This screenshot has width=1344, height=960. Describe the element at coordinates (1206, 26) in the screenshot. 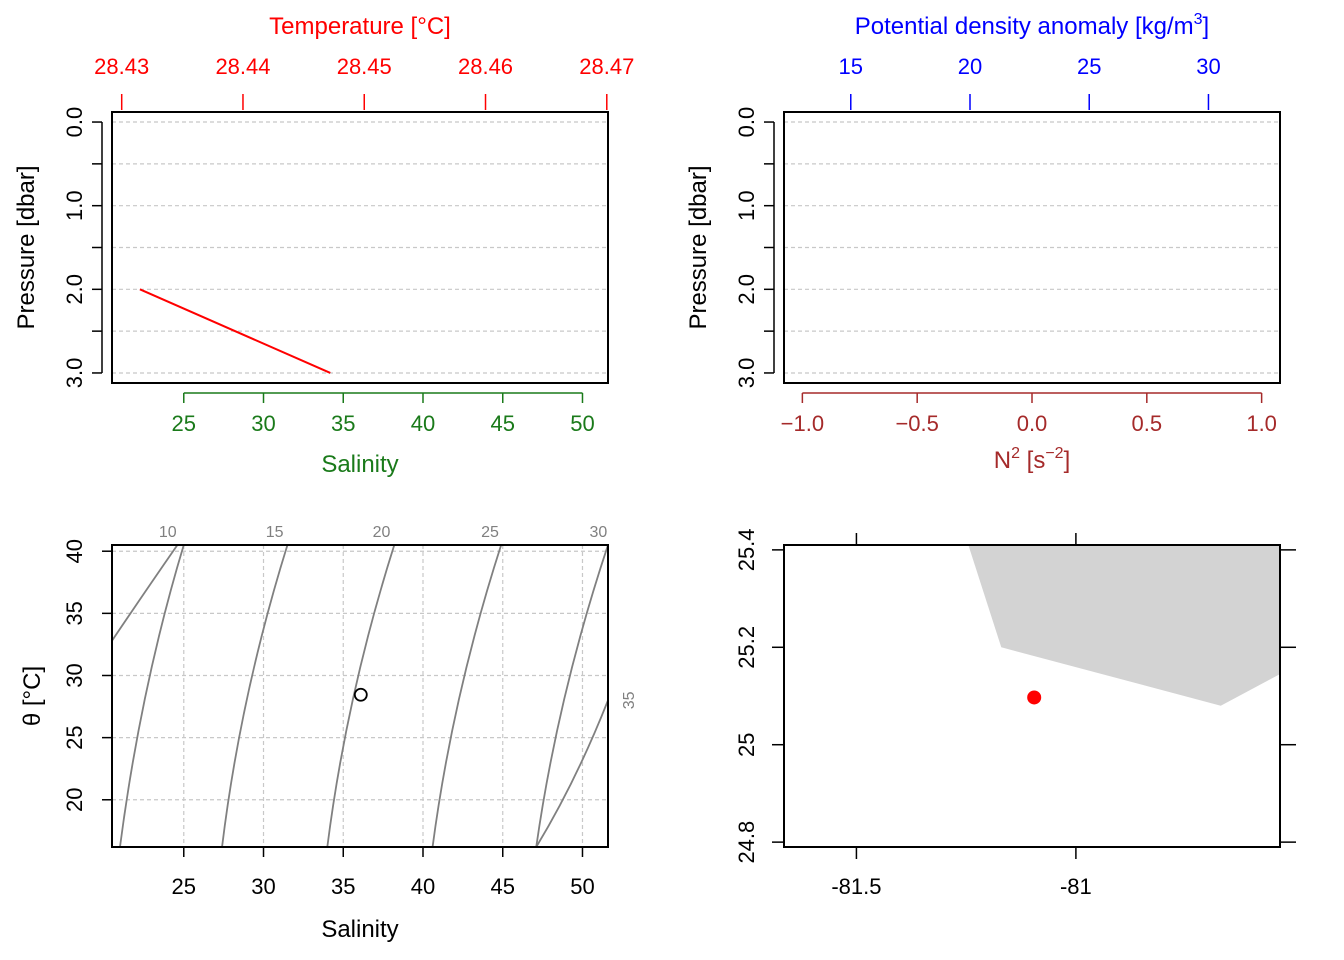

I see `density-axis-title-part: ]` at that location.